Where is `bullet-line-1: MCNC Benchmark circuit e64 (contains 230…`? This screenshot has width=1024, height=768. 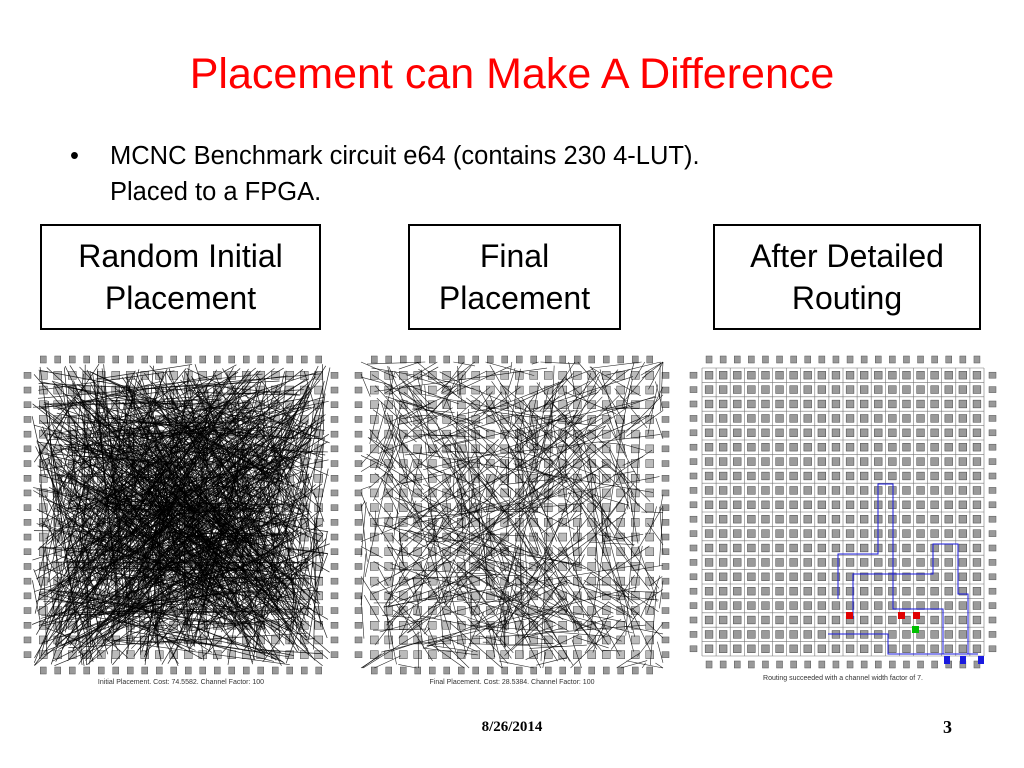
bullet-line-1: MCNC Benchmark circuit e64 (contains 230… is located at coordinates (405, 156).